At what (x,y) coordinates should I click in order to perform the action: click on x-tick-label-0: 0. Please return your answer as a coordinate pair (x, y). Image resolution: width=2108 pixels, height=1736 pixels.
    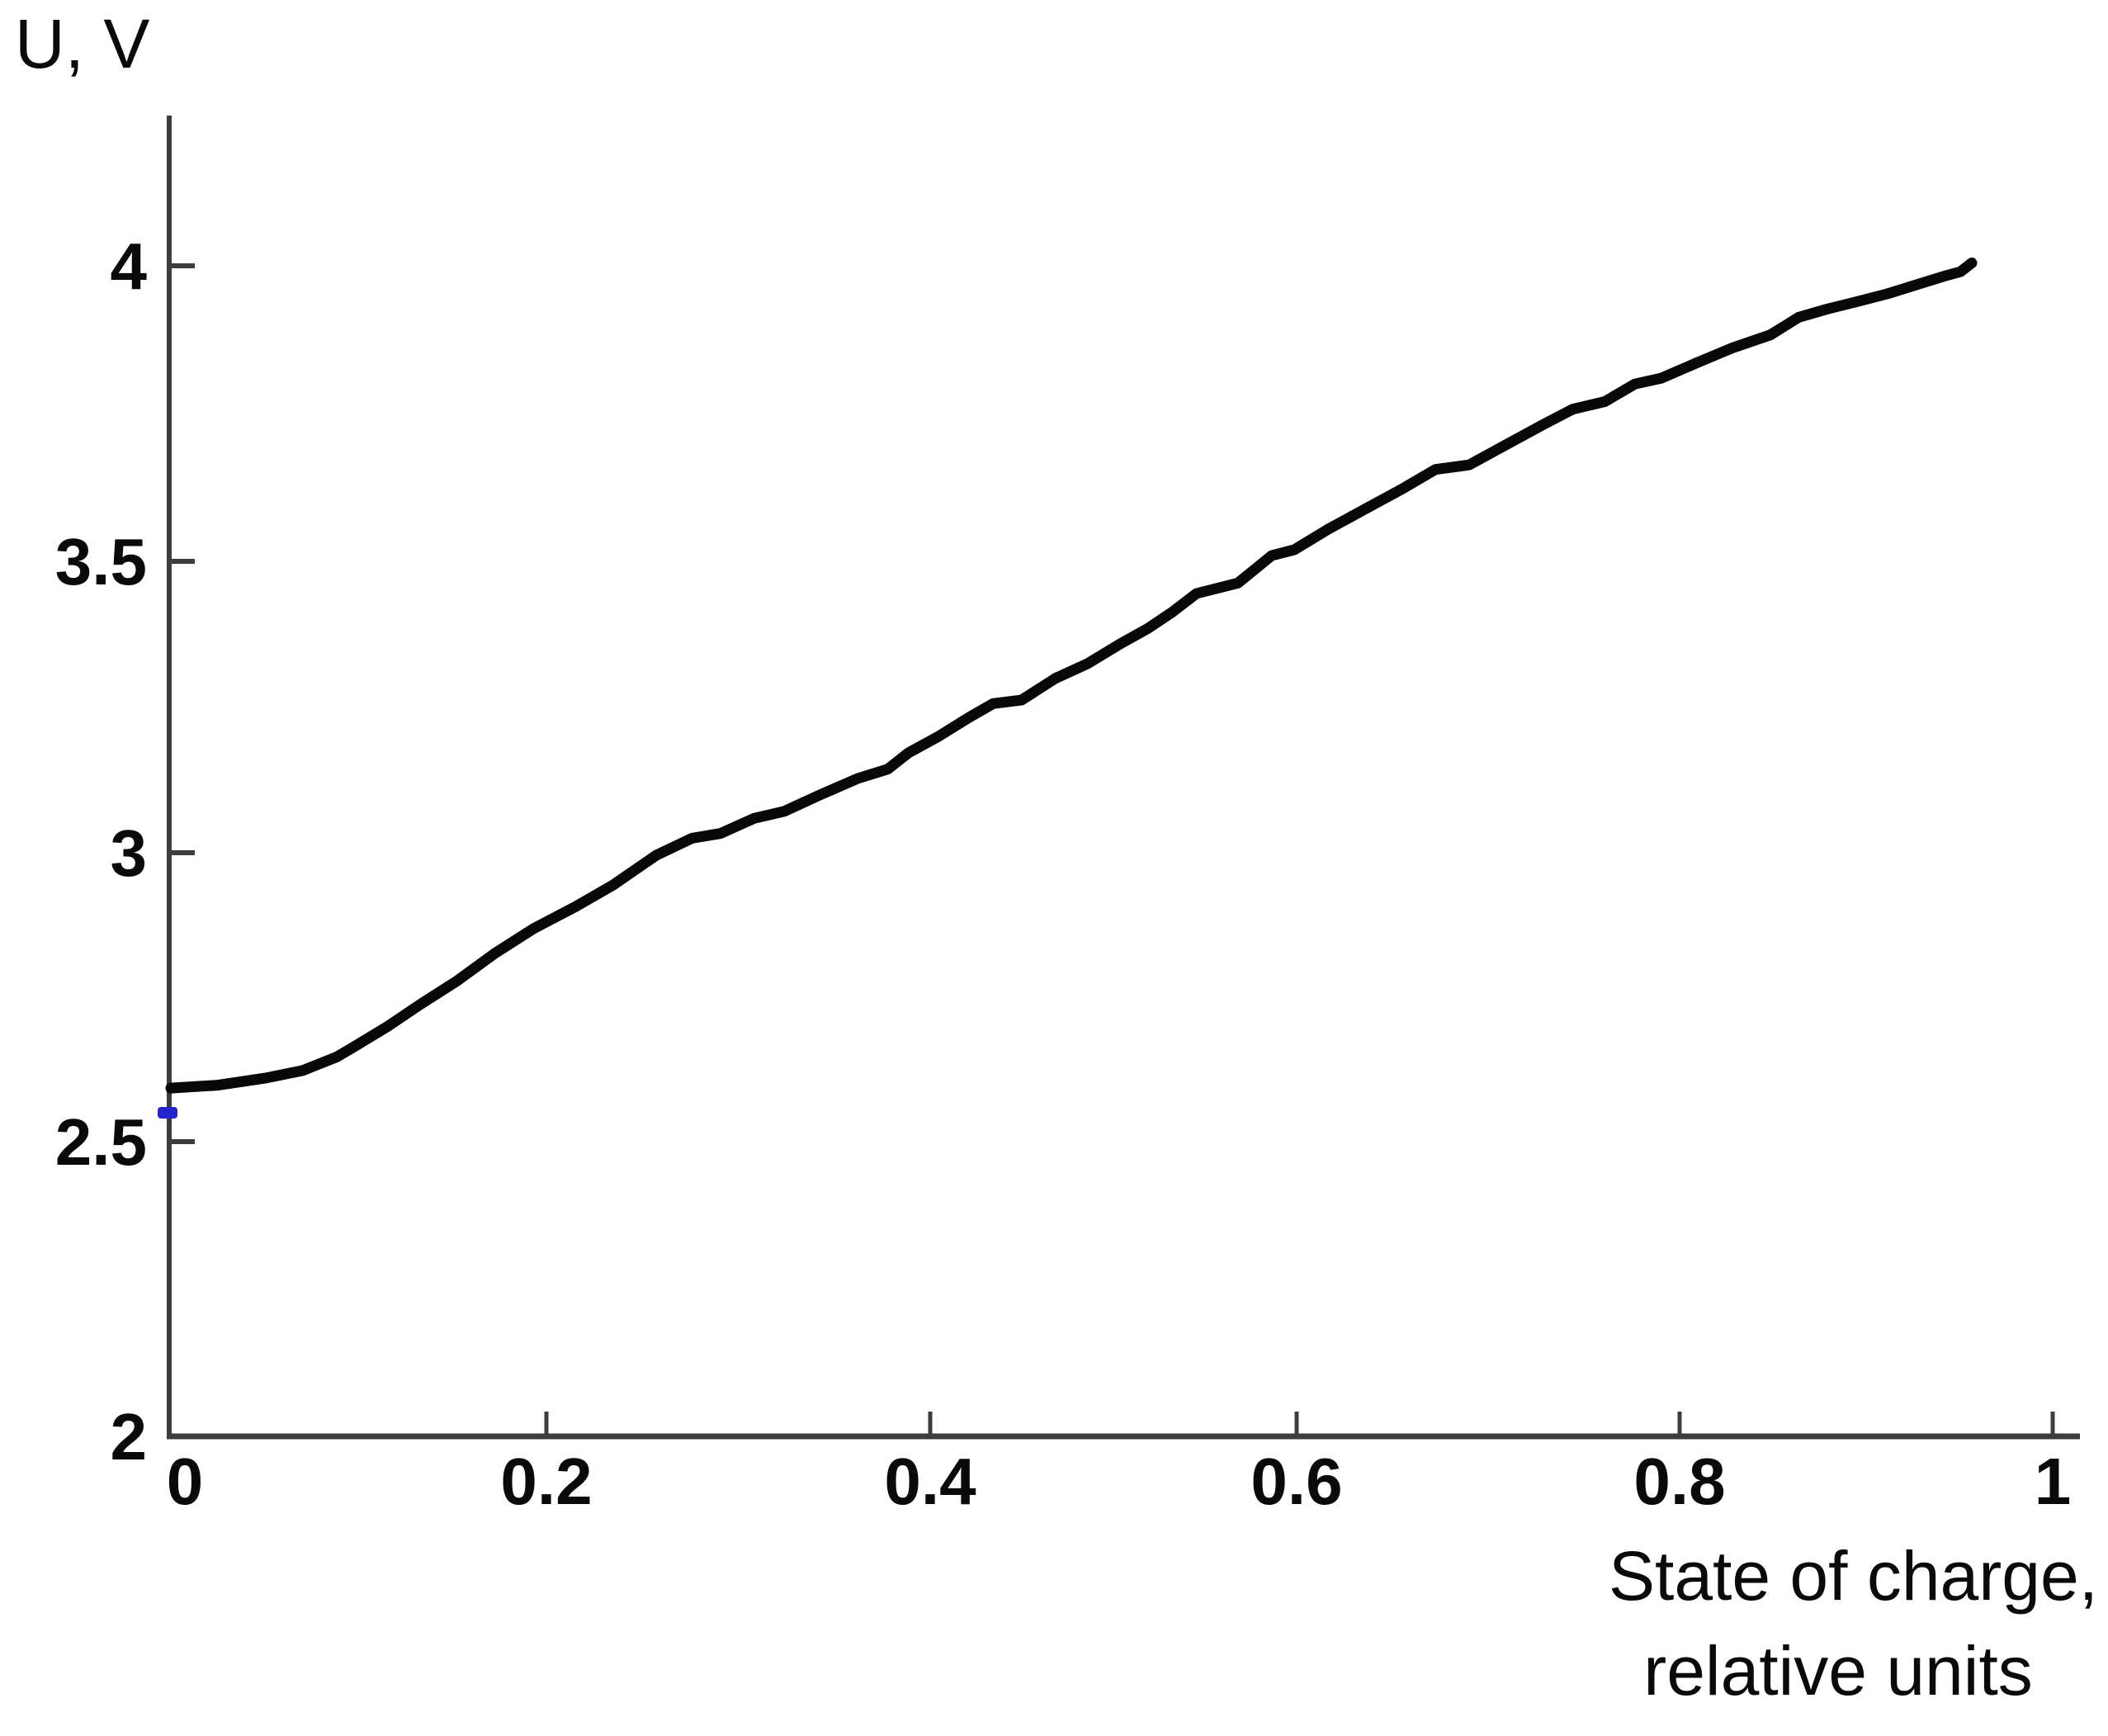
    Looking at the image, I should click on (185, 1481).